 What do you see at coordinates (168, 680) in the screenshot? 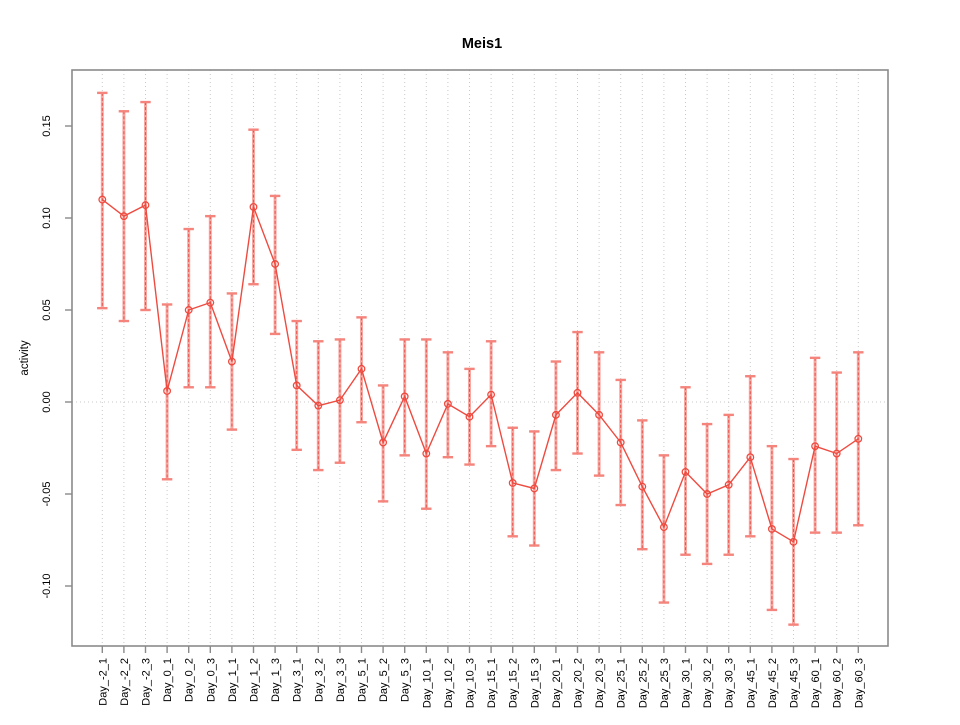
I see `x-tick-label: Day_0_1` at bounding box center [168, 680].